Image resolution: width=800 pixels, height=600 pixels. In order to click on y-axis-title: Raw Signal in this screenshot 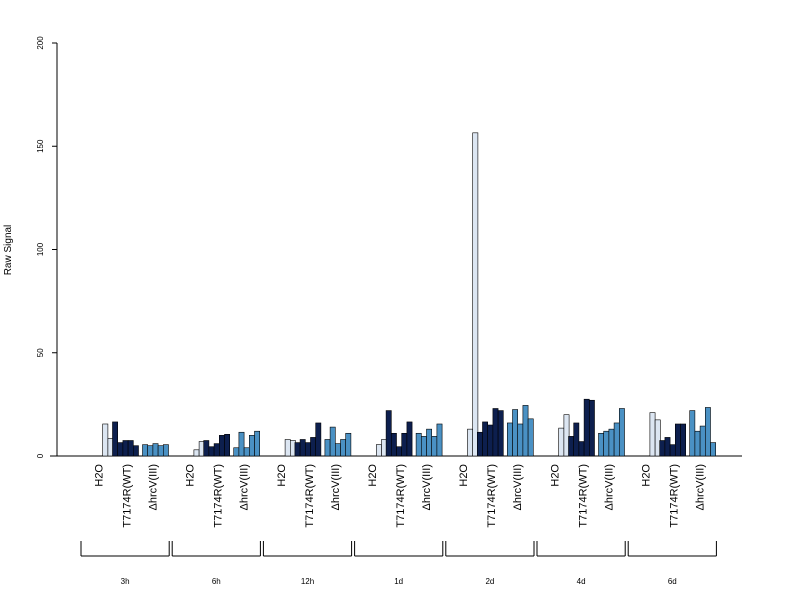, I will do `click(8, 250)`.